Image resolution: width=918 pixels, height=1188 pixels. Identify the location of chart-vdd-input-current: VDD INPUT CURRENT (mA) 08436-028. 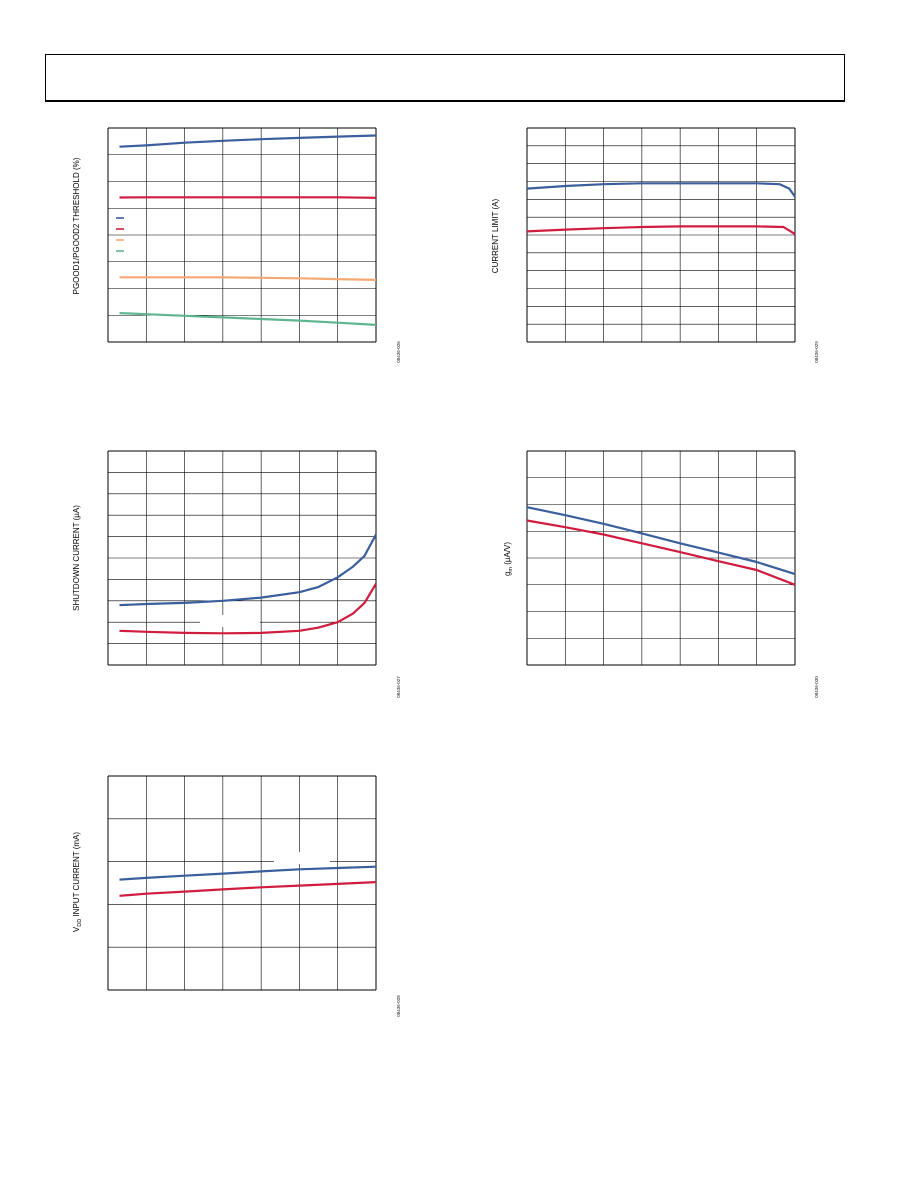
(236, 896).